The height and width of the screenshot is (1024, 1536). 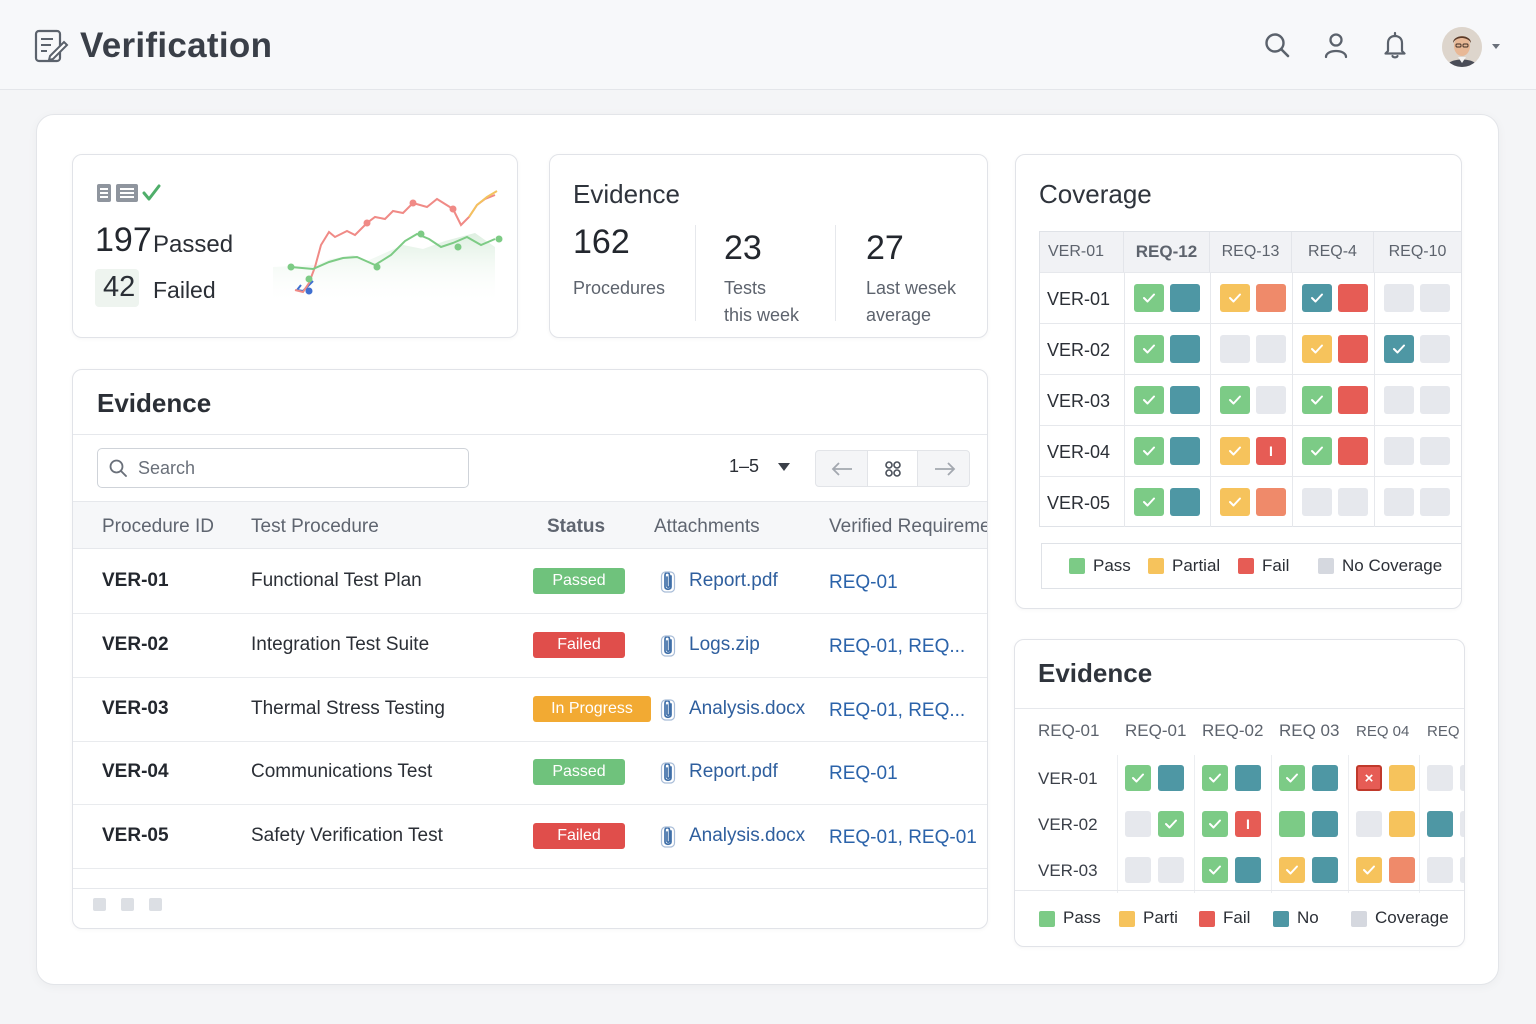 I want to click on matrix-column-header: REQ-10, so click(x=1417, y=252).